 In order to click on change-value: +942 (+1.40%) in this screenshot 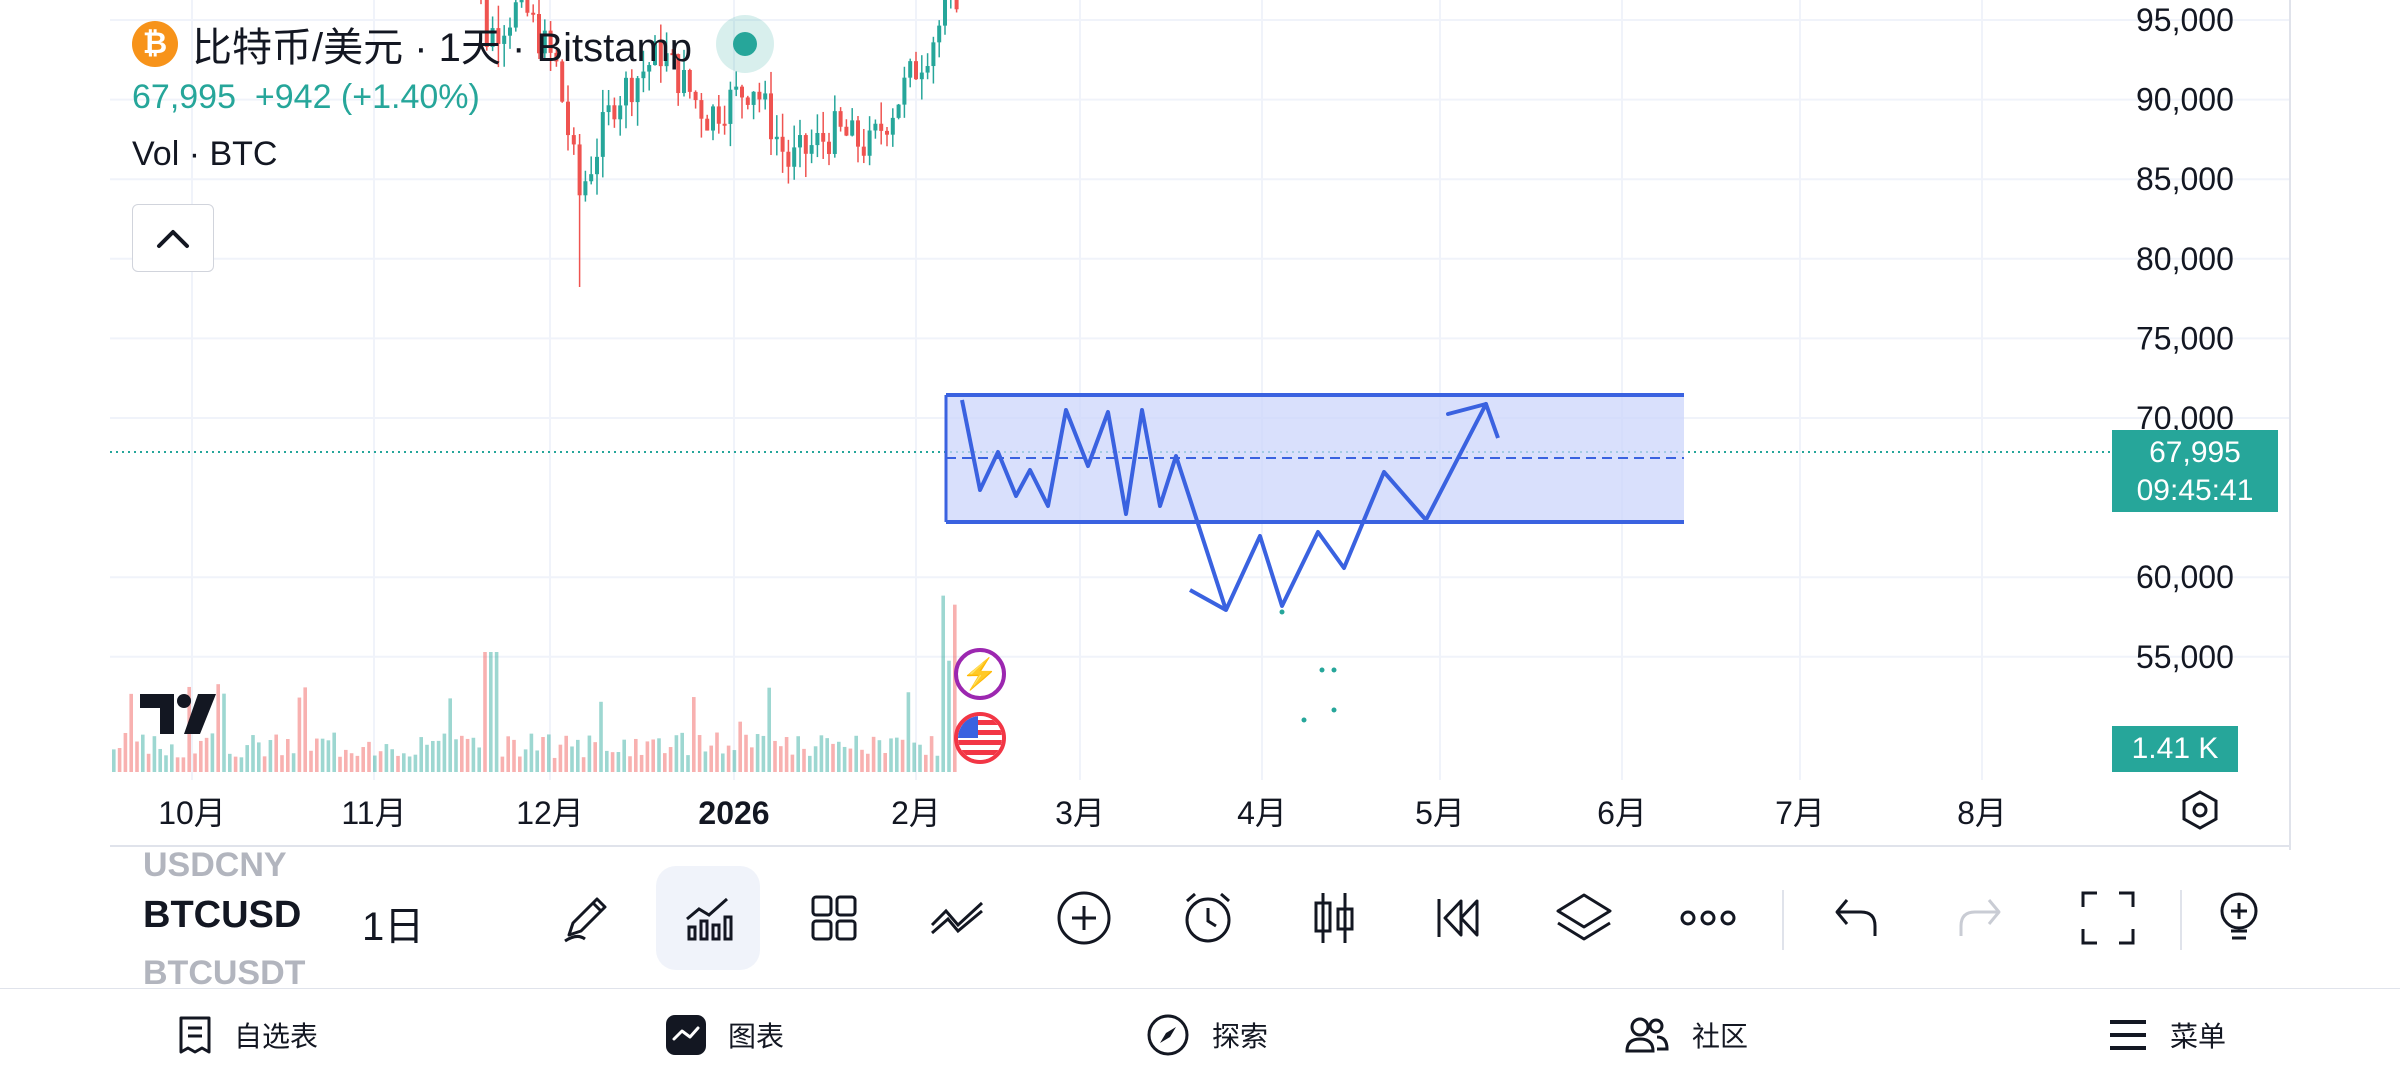, I will do `click(367, 97)`.